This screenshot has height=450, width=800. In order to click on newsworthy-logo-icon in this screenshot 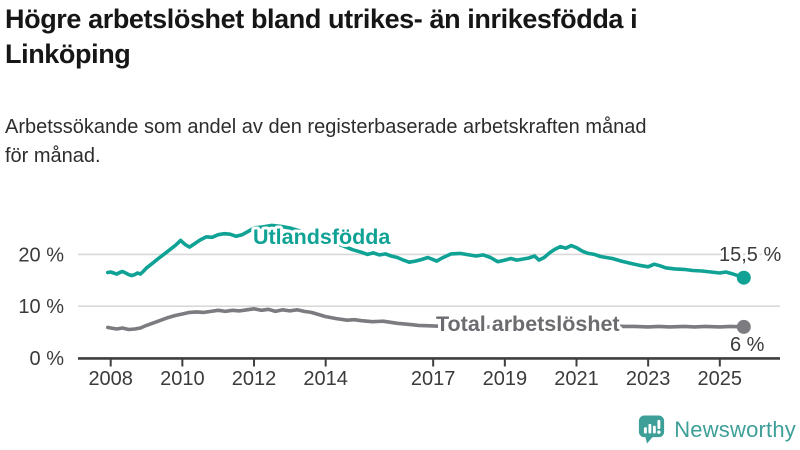, I will do `click(652, 429)`.